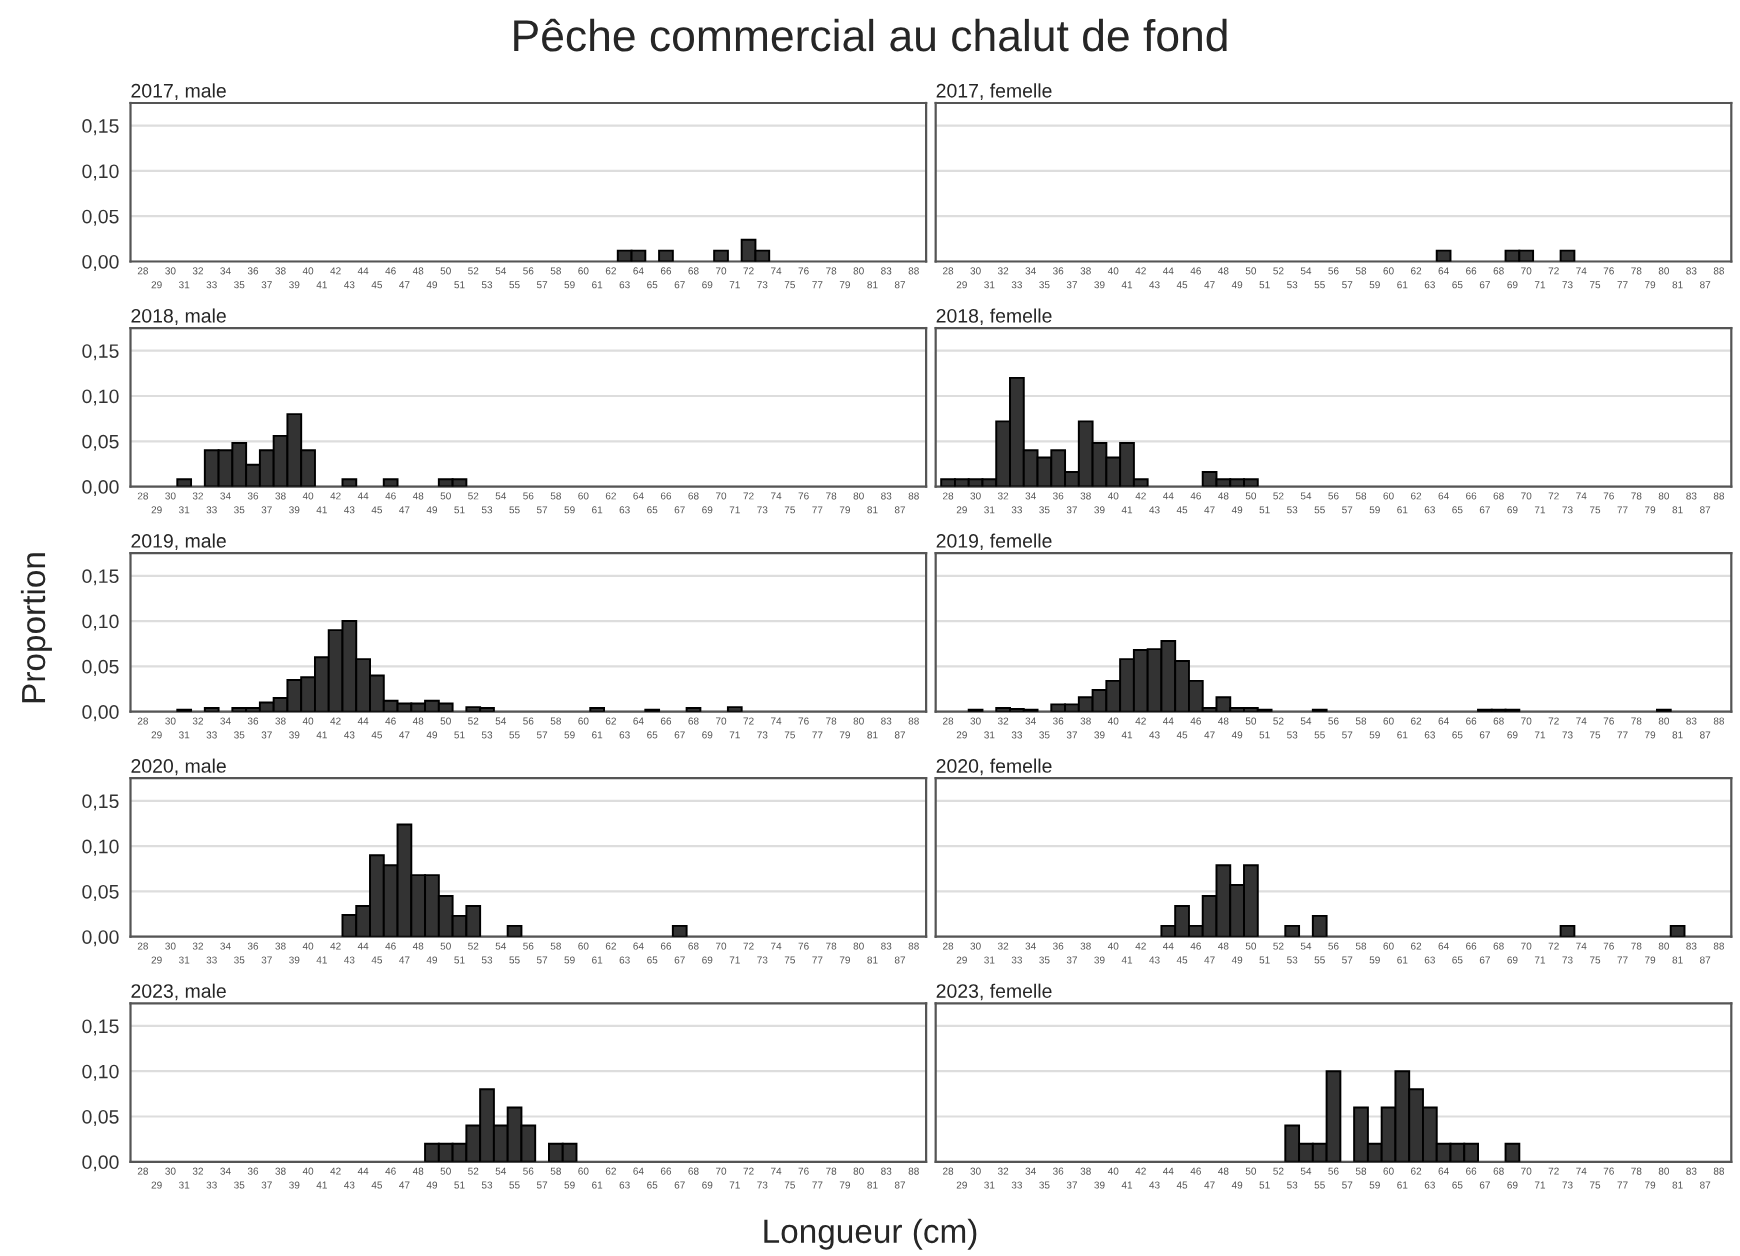 Image resolution: width=1740 pixels, height=1256 pixels. Describe the element at coordinates (178, 542) in the screenshot. I see `chart-subtitle: 2019, male` at that location.